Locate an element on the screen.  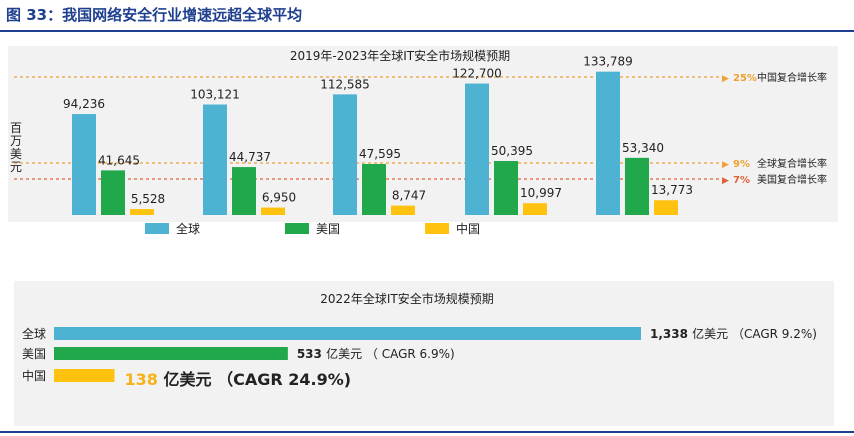
data-label: 6,950 is located at coordinates (279, 198).